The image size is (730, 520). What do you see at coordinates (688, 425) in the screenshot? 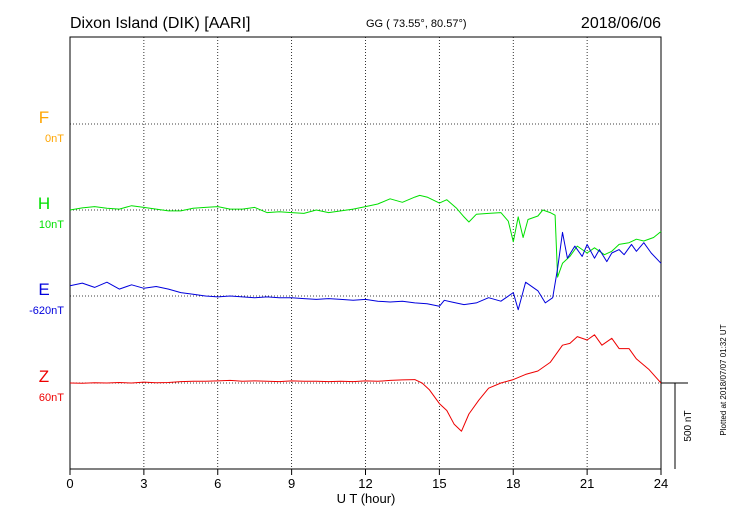
I see `scale-bar-label: 500 nT` at bounding box center [688, 425].